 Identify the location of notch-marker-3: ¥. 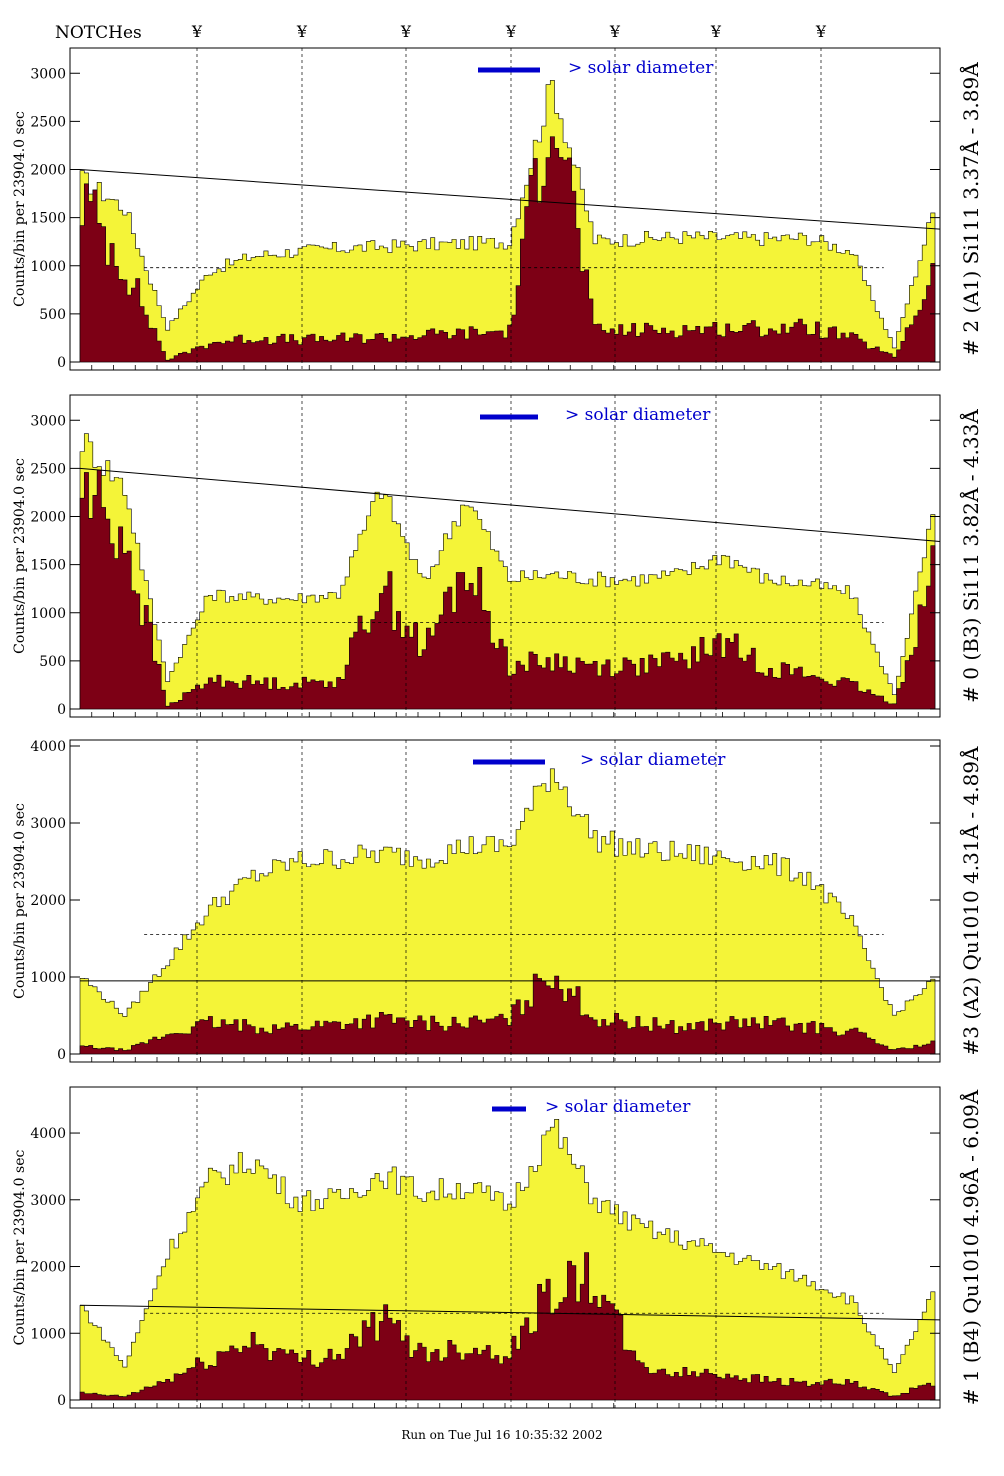
(406, 31).